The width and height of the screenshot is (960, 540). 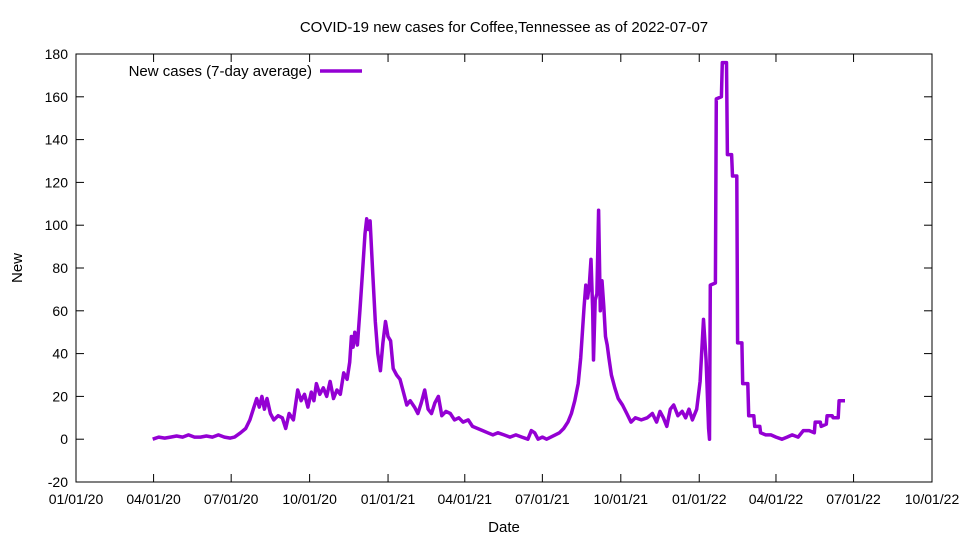 I want to click on x-tick-label: 07/01/20, so click(x=231, y=499).